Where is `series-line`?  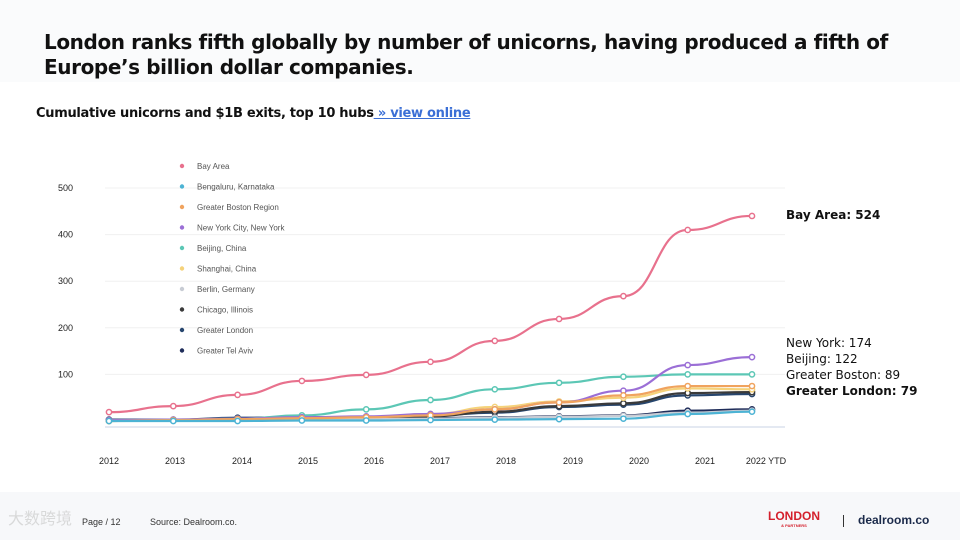
series-line is located at coordinates (430, 389).